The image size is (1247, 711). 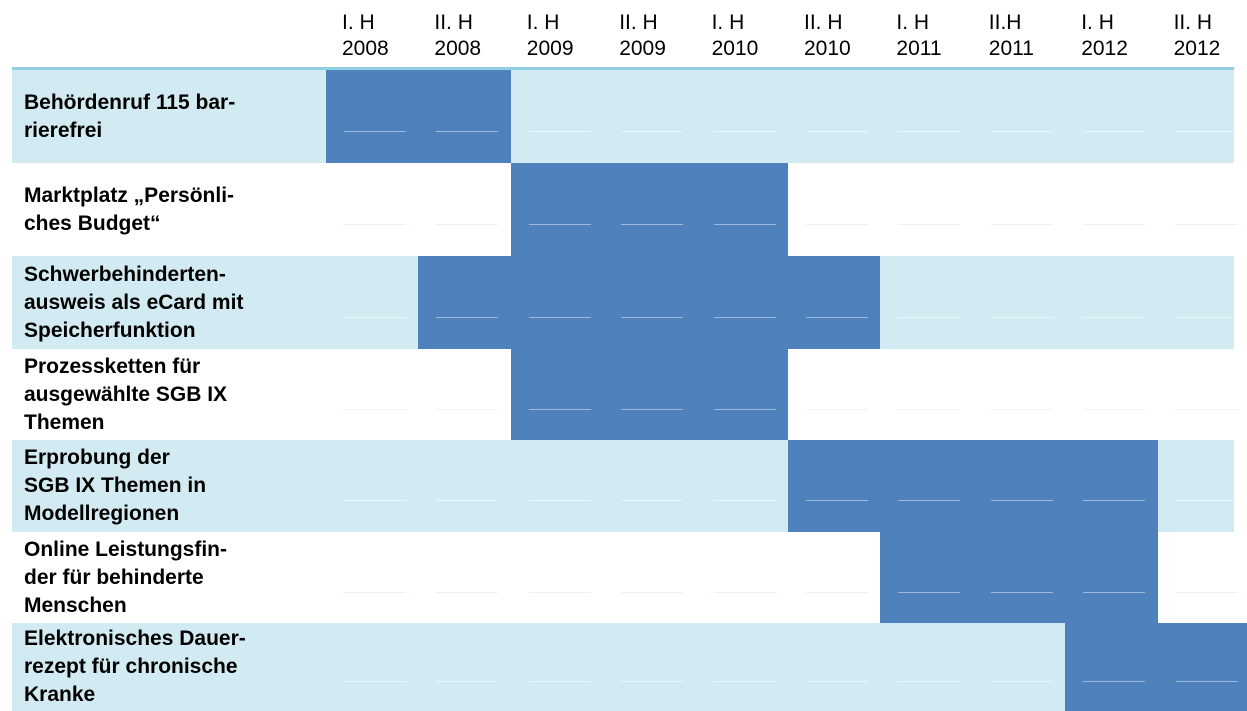 What do you see at coordinates (827, 35) in the screenshot?
I see `period-label: II. H 2010` at bounding box center [827, 35].